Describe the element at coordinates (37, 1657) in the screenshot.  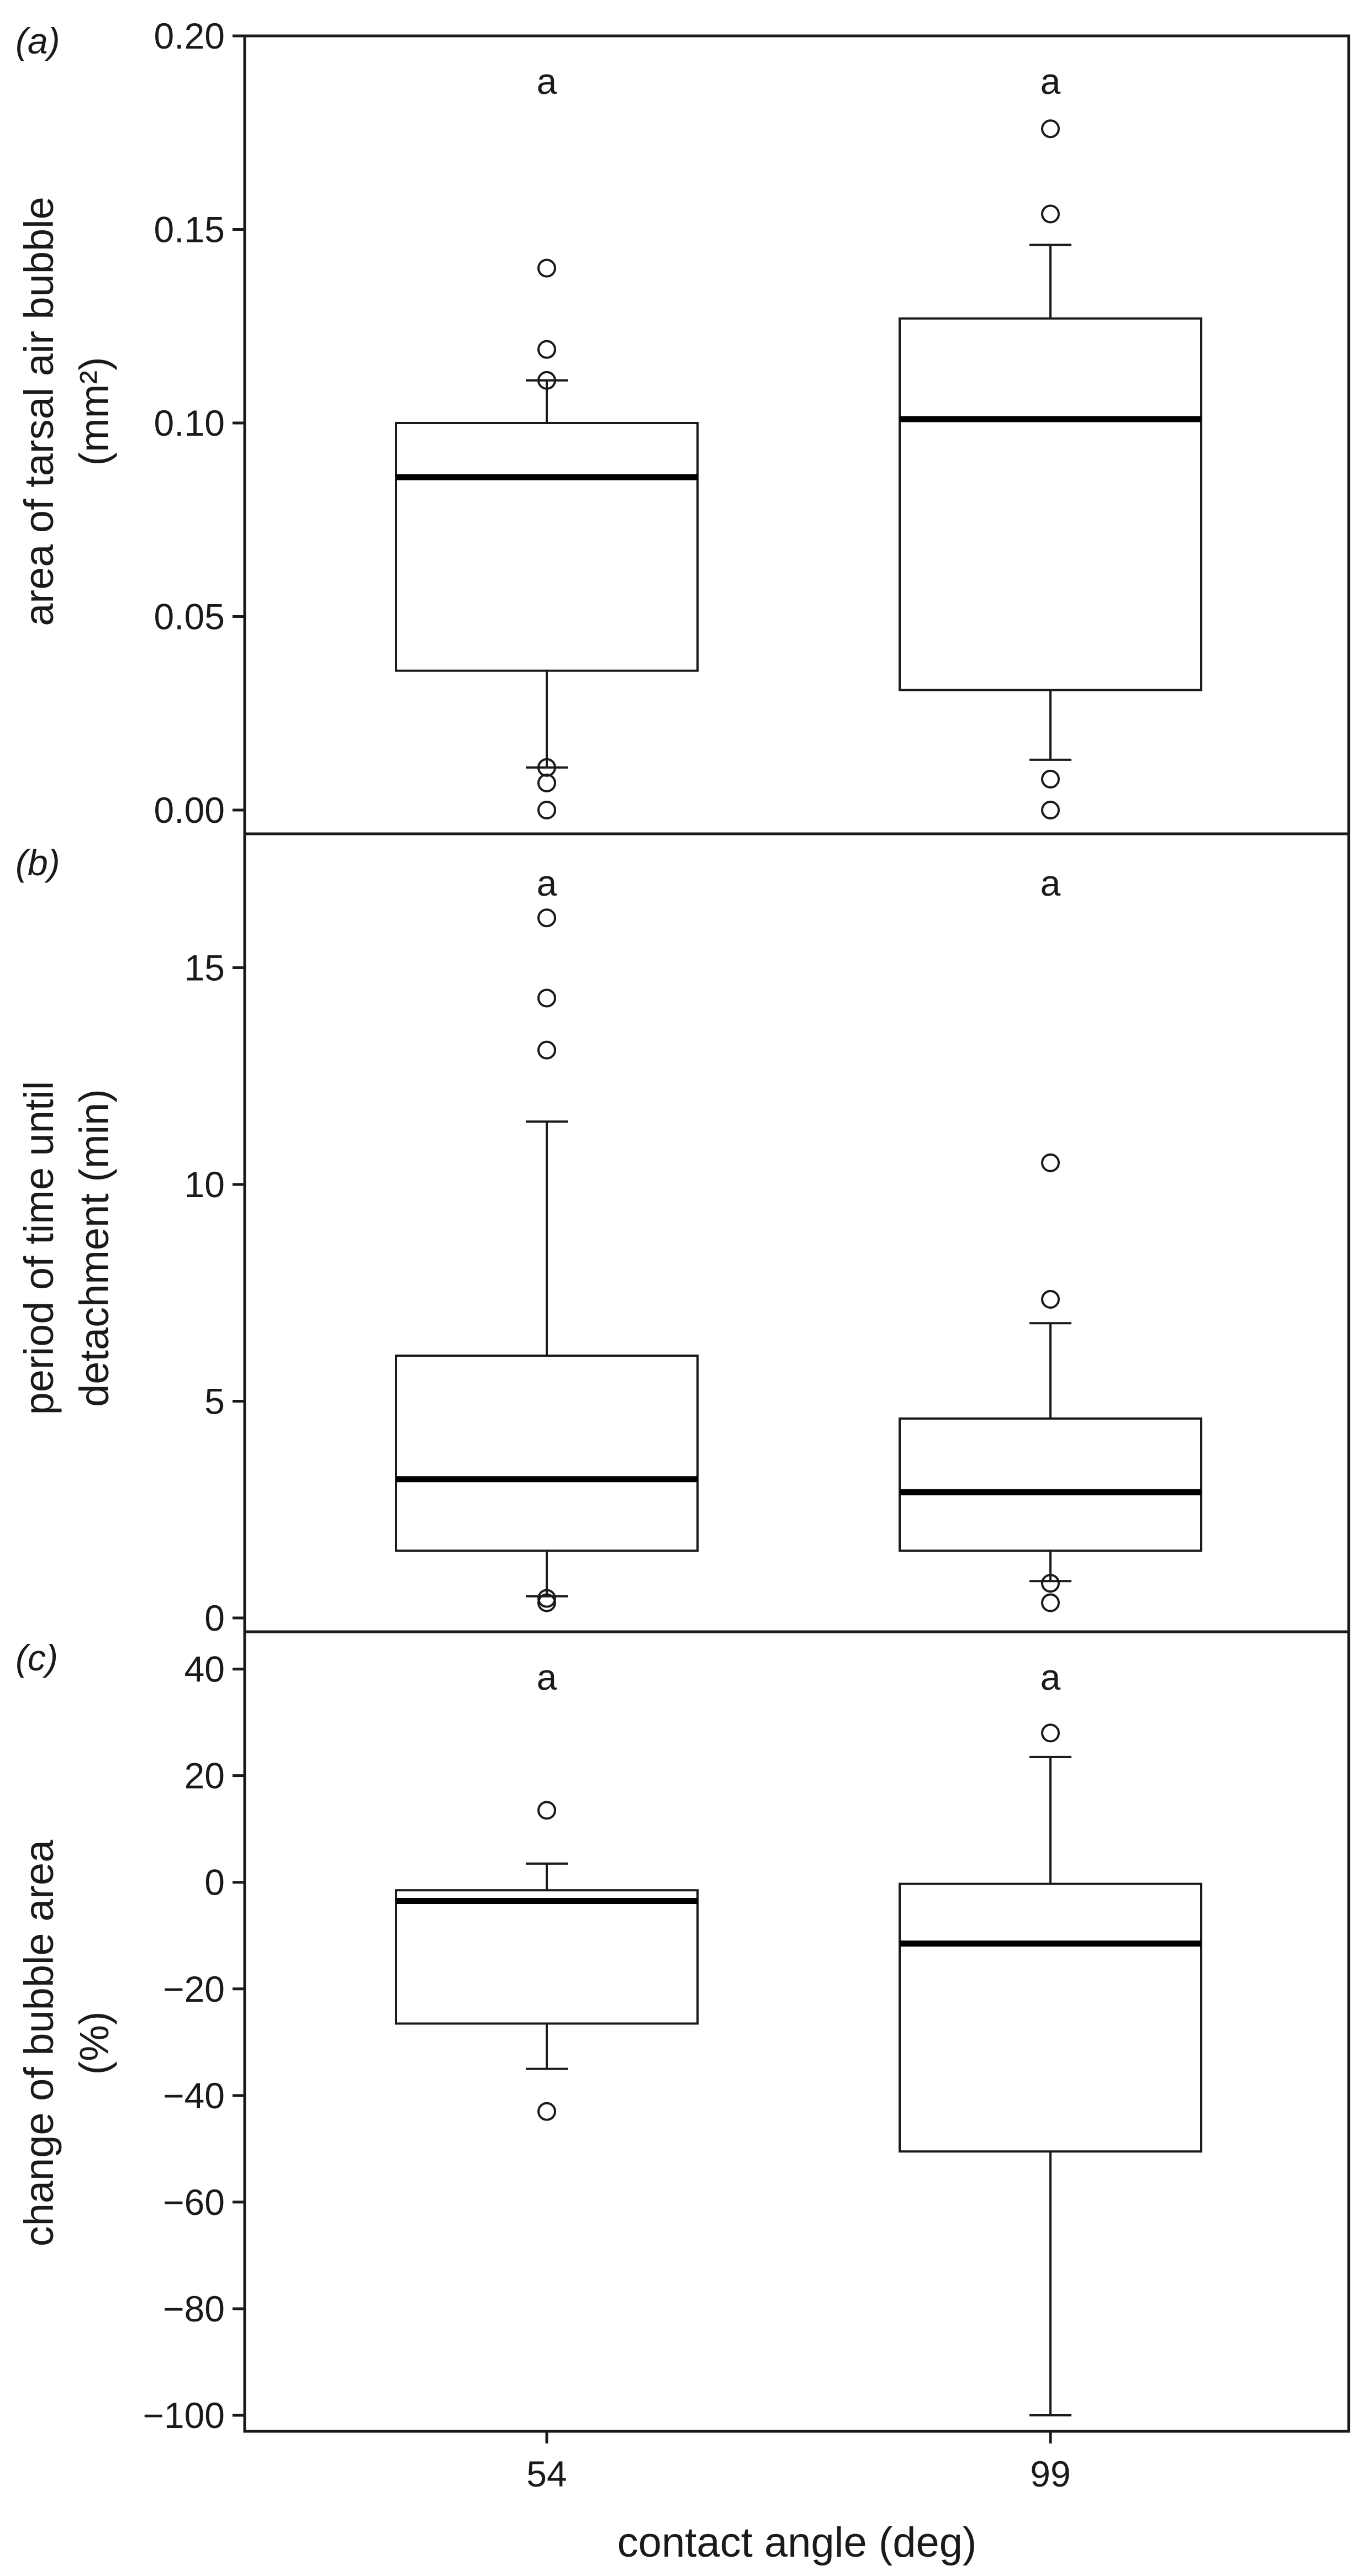
I see `panel-c-label: (c)` at that location.